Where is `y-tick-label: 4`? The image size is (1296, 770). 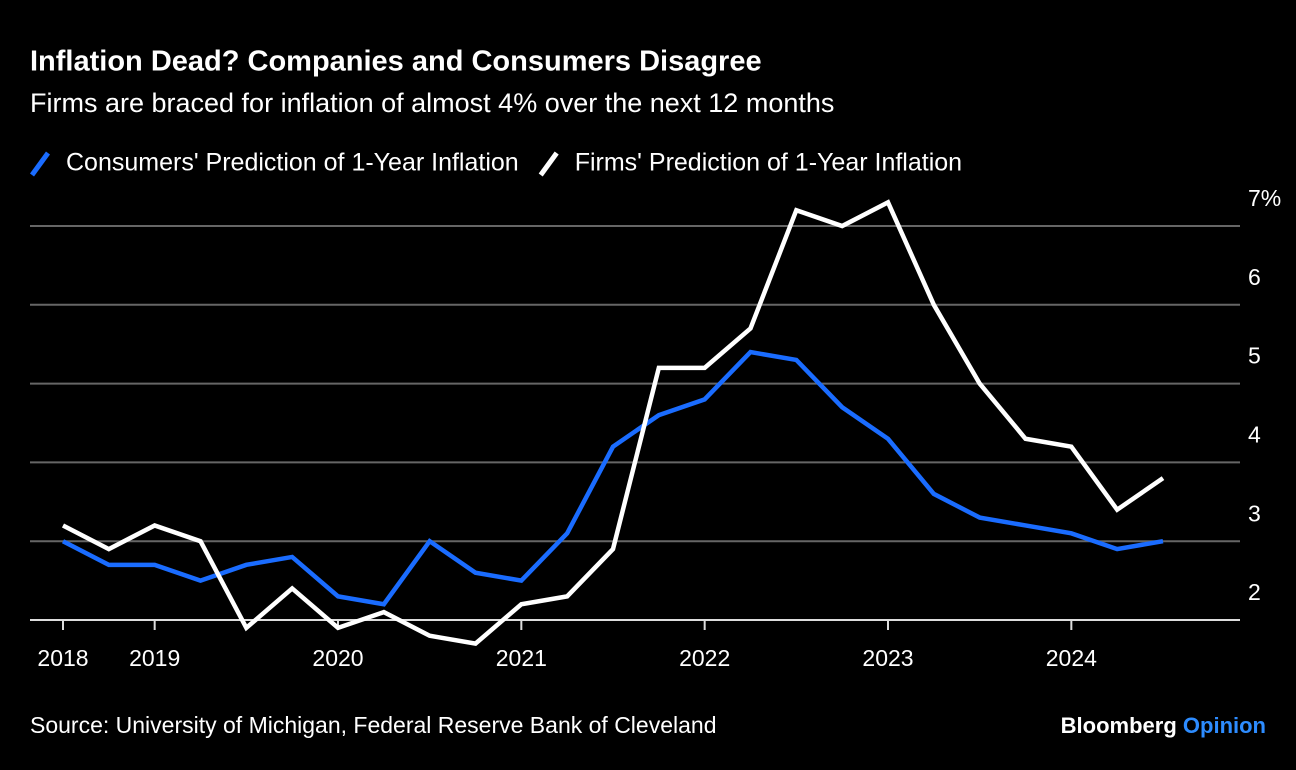
y-tick-label: 4 is located at coordinates (1254, 434).